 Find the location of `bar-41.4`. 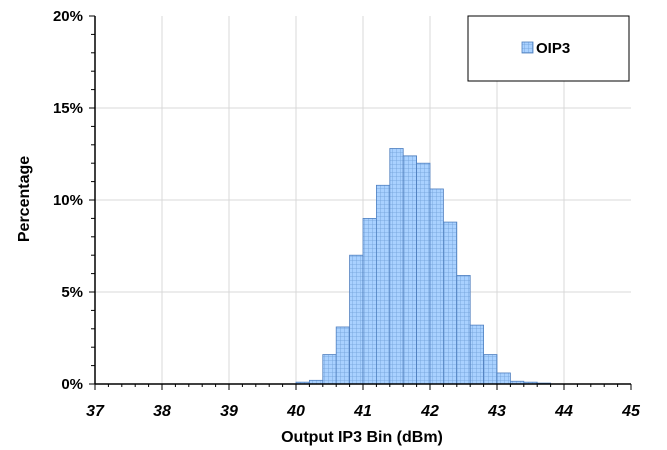

bar-41.4 is located at coordinates (396, 266).